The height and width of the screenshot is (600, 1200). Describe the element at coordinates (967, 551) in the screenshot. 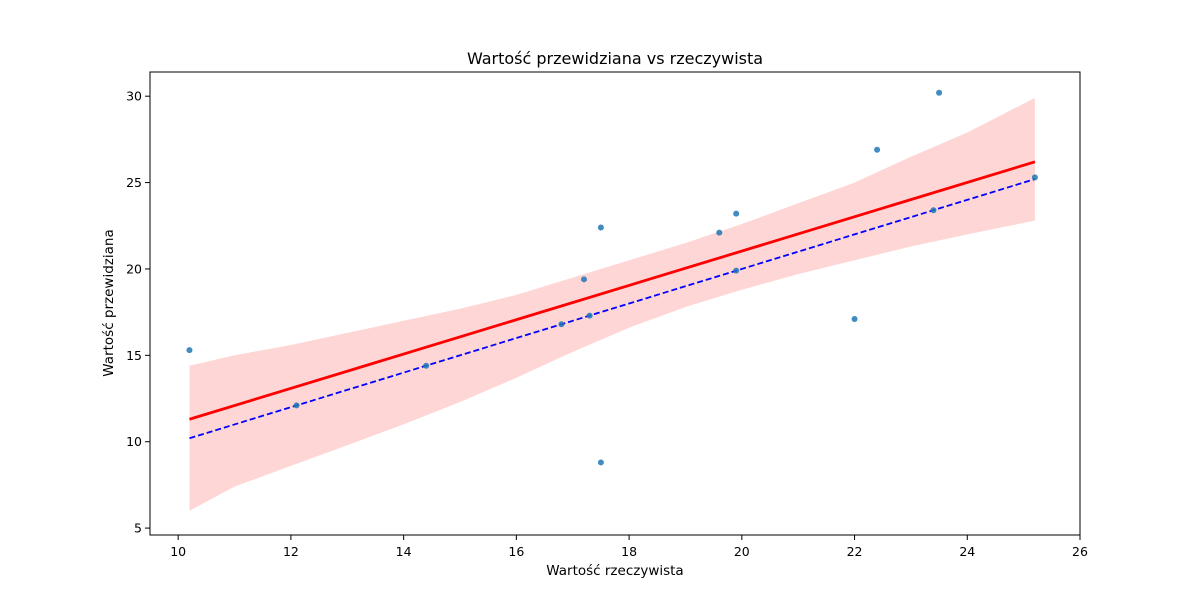

I see `x-tick-label: 24` at that location.